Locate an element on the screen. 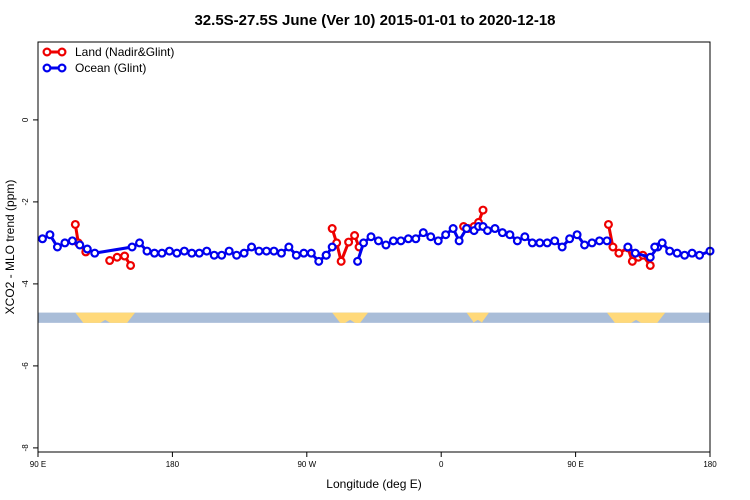 This screenshot has width=750, height=500. y-axis-label: XCO2 - MLO trend (ppm) is located at coordinates (10, 247).